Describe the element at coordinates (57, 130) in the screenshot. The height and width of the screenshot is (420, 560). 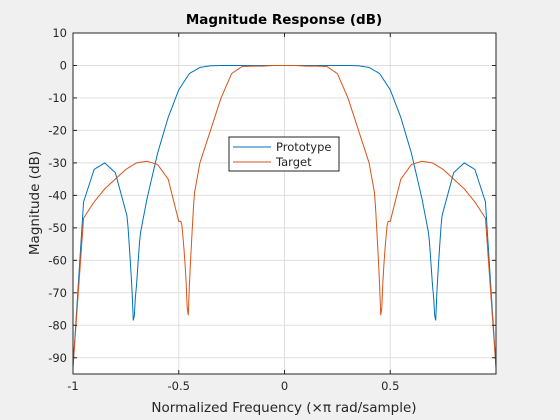
I see `y-tick-label: -20` at that location.